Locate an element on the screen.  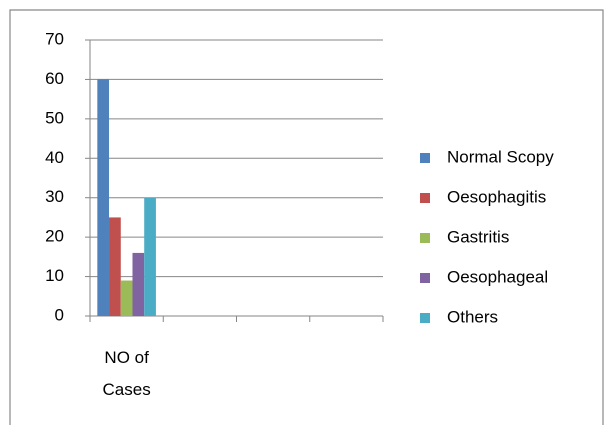
legend-label: Others is located at coordinates (472, 316).